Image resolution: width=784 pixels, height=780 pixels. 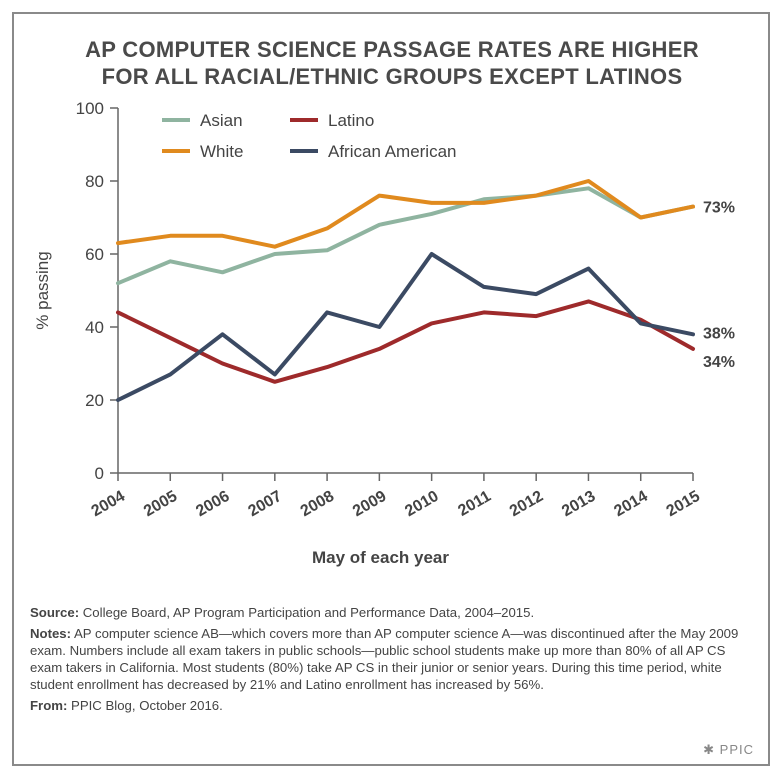 I want to click on sparkle-icon: ✱, so click(x=709, y=749).